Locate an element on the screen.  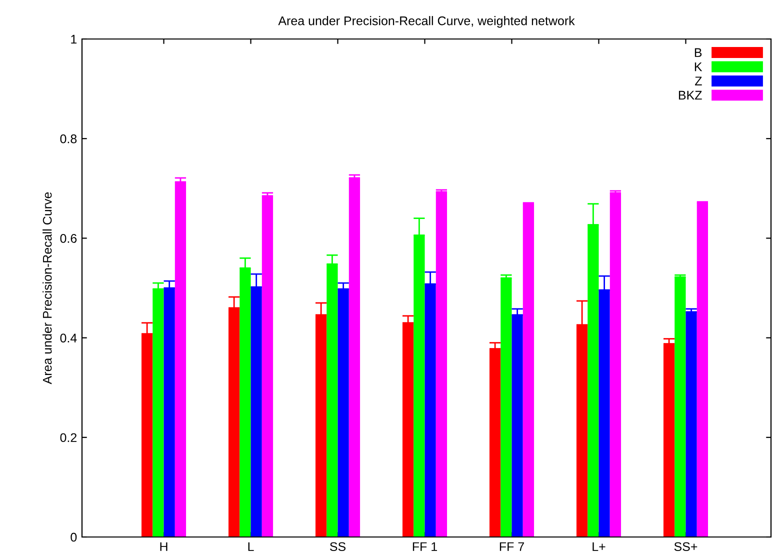
y-tick-label: 0.8 is located at coordinates (68, 139).